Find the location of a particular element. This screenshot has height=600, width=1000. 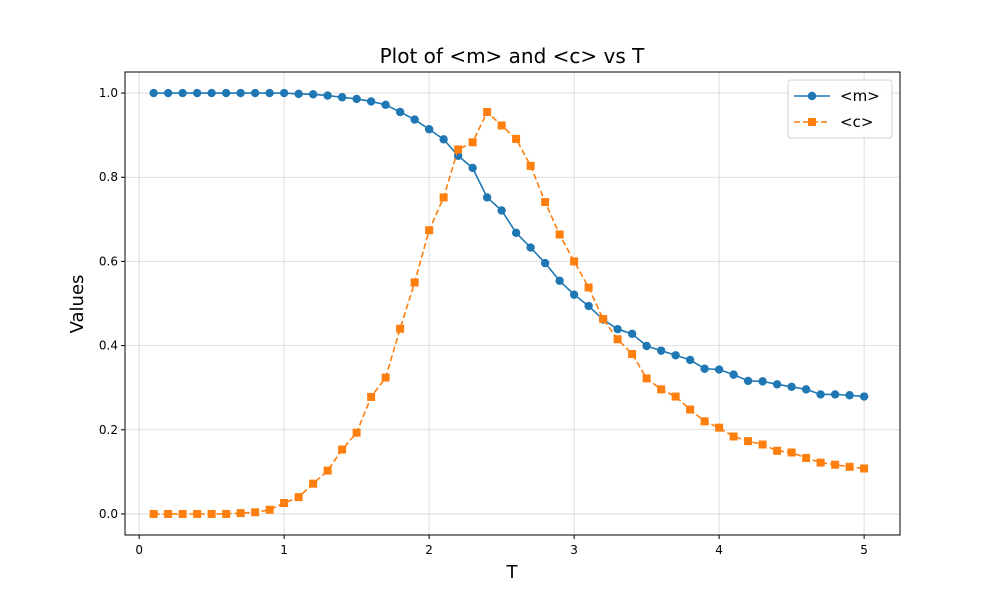

x-axis-label: T is located at coordinates (512, 572).